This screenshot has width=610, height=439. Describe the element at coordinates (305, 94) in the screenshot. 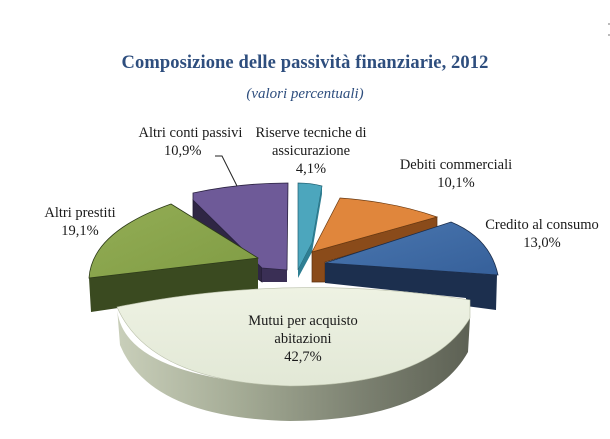

I see `chart-subtitle: (valori percentuali)` at that location.